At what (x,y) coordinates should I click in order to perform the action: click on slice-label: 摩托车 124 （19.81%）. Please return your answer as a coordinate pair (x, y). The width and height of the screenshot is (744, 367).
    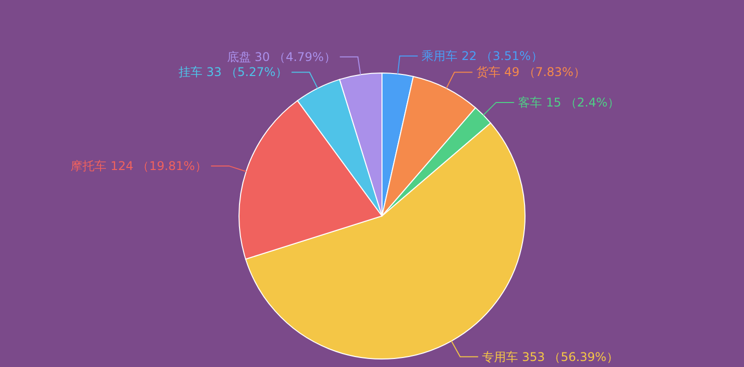
    Looking at the image, I should click on (138, 165).